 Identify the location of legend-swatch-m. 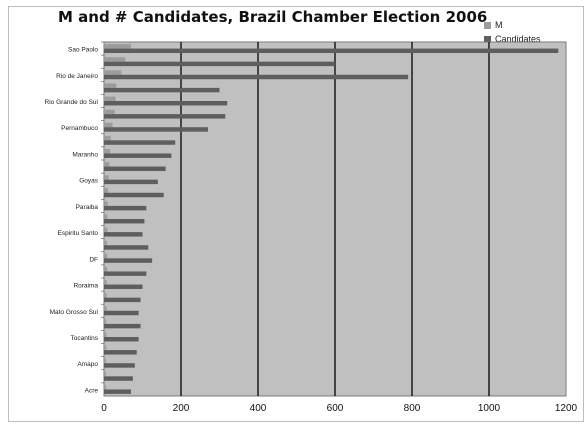
(487, 25).